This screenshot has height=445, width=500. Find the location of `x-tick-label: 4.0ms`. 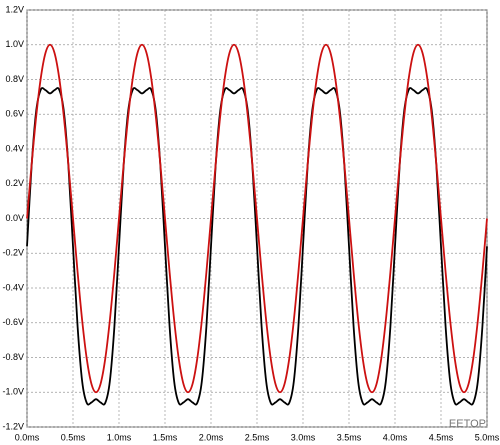

x-tick-label: 4.0ms is located at coordinates (395, 437).